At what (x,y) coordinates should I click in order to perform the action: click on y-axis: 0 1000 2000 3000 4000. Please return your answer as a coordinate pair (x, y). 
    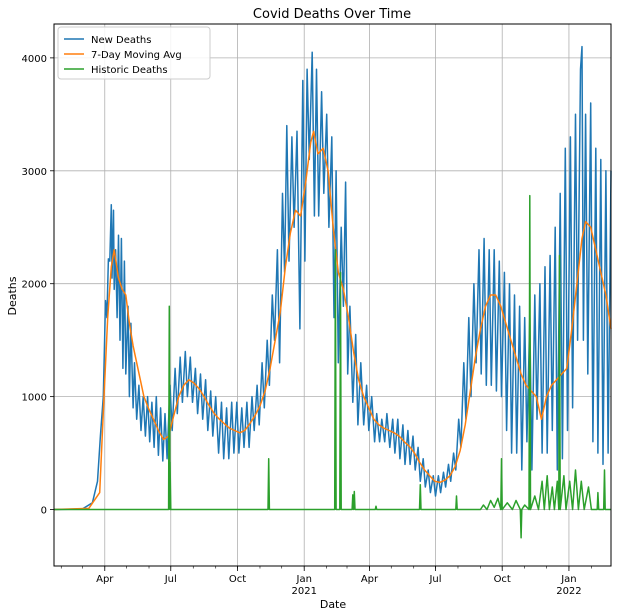
    Looking at the image, I should click on (38, 285).